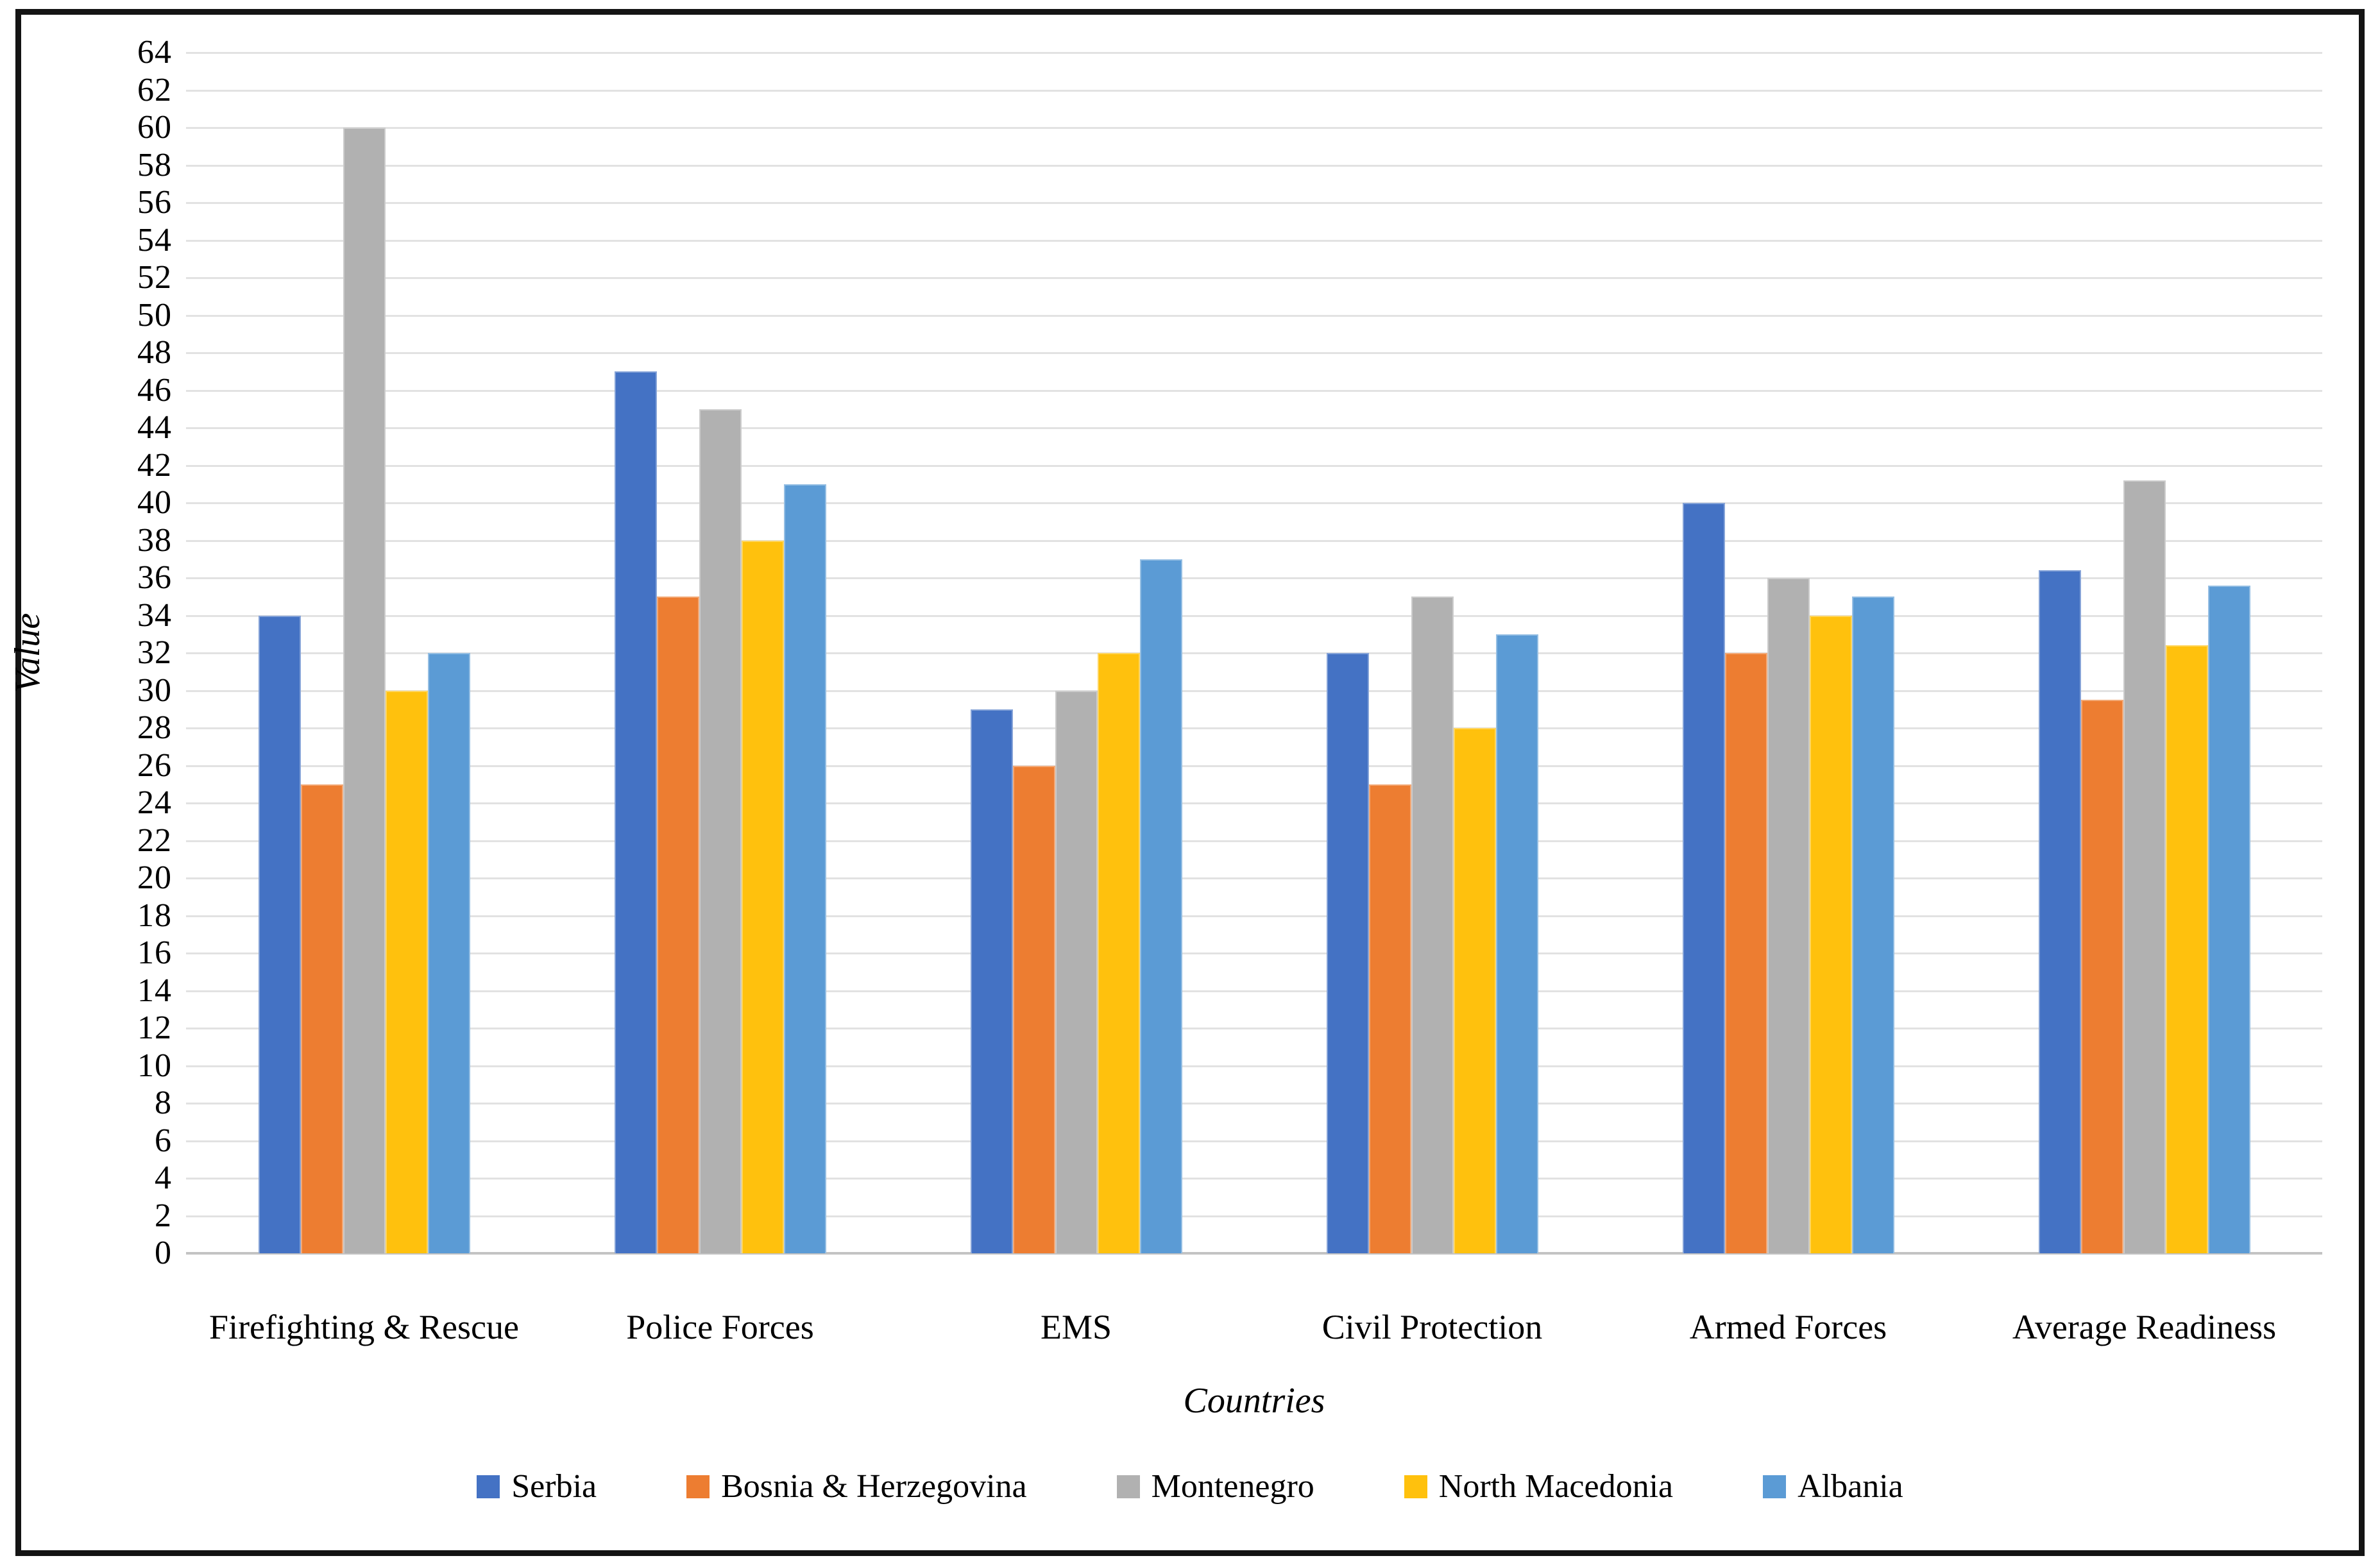 The width and height of the screenshot is (2380, 1565). Describe the element at coordinates (677, 925) in the screenshot. I see `bar-bosnia-herzegovina-police-forces` at that location.